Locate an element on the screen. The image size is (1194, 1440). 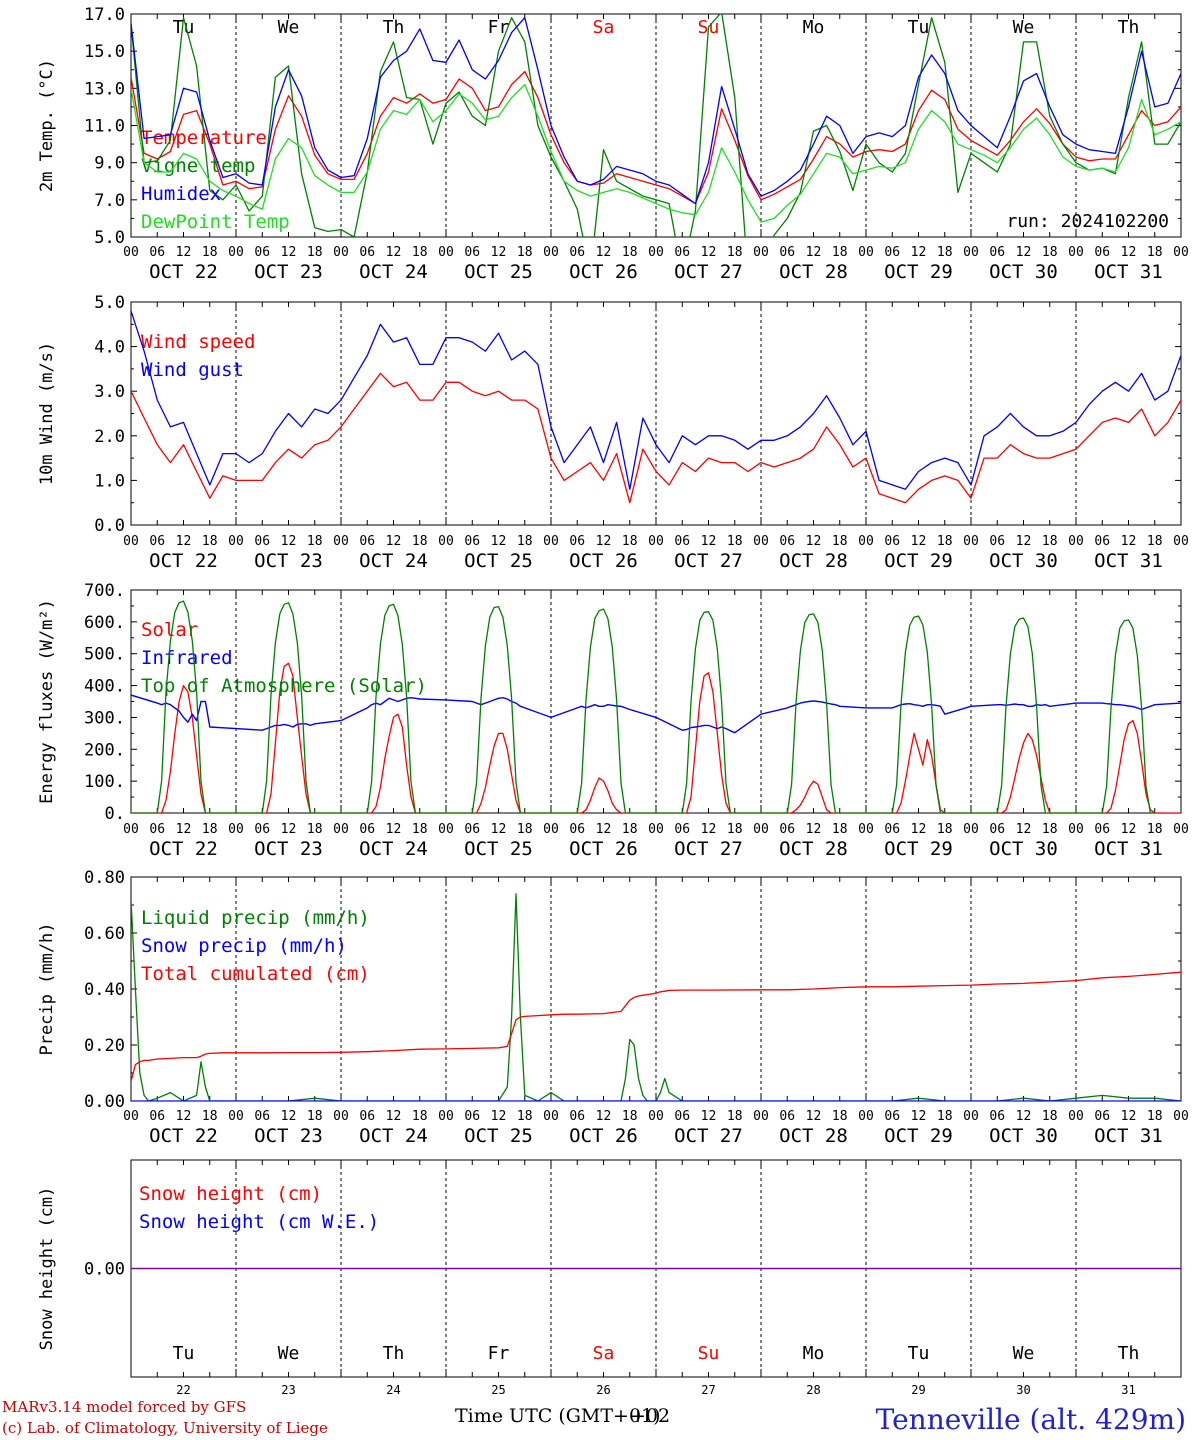
date-label: OCT 22 is located at coordinates (183, 1136).